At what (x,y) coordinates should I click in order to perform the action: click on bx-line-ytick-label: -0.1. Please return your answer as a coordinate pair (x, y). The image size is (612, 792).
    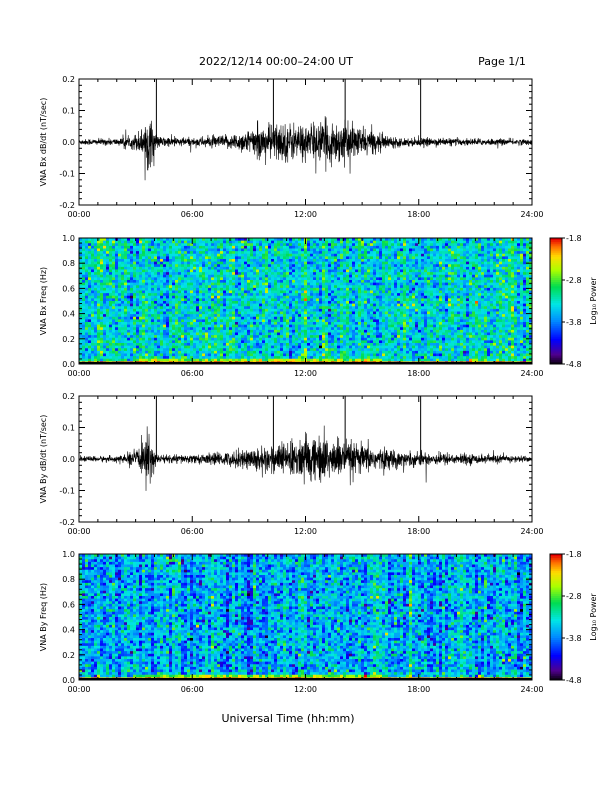
    Looking at the image, I should click on (67, 174).